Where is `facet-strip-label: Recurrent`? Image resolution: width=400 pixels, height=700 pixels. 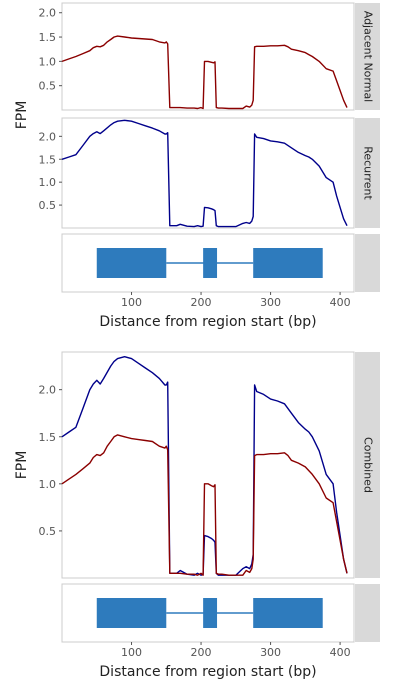 facet-strip-label: Recurrent is located at coordinates (368, 173).